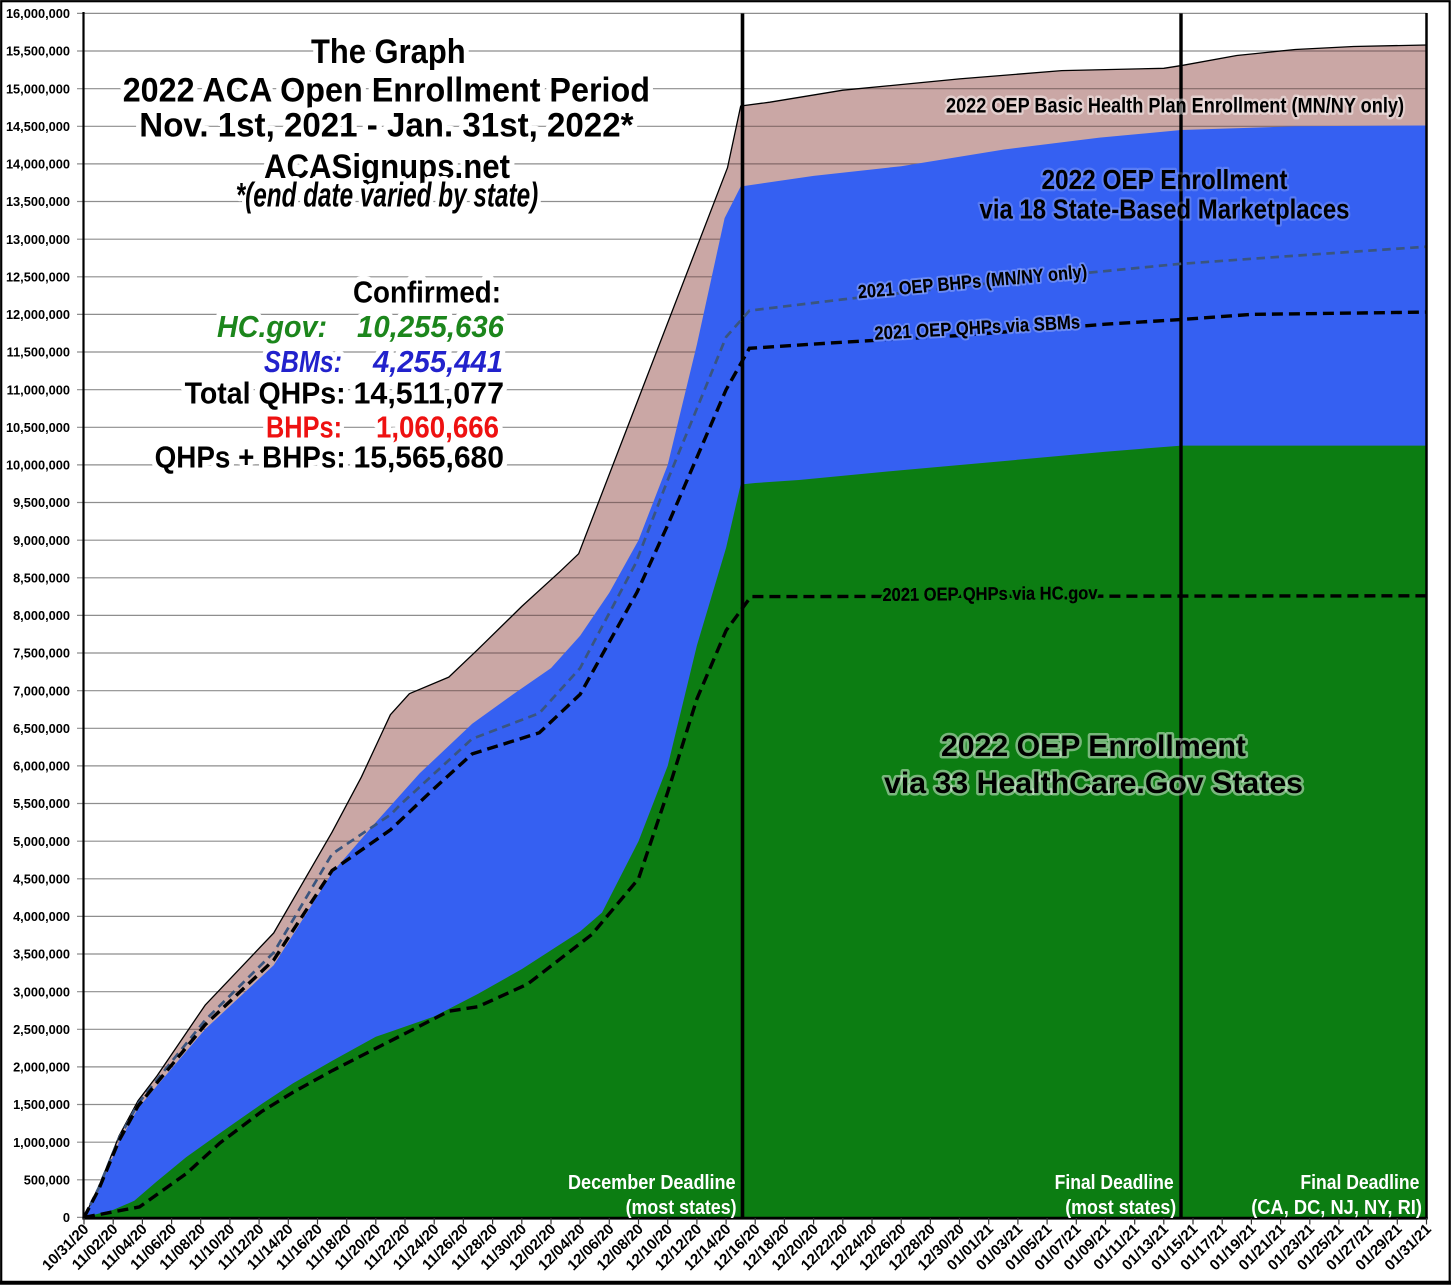  What do you see at coordinates (41, 728) in the screenshot?
I see `svg-text: 6,500,000` at bounding box center [41, 728].